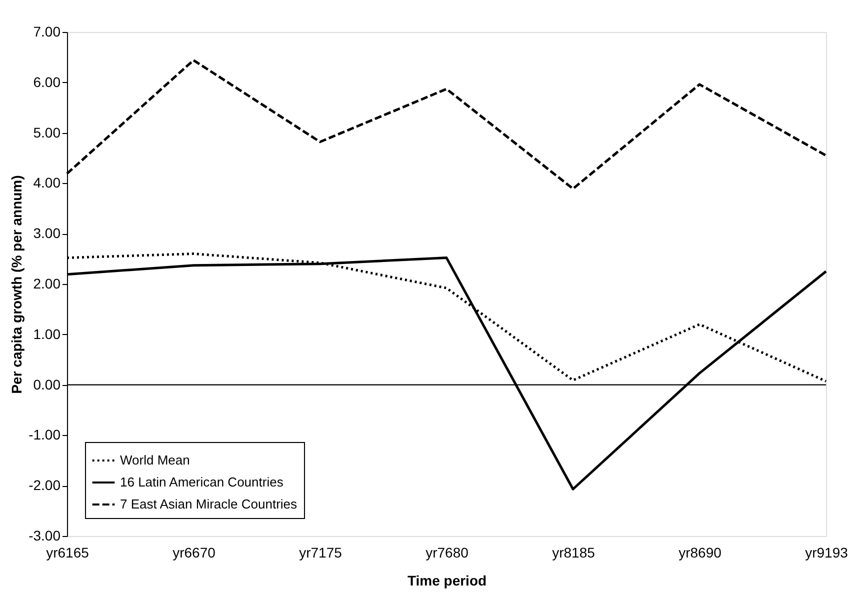 The height and width of the screenshot is (598, 868). Describe the element at coordinates (202, 482) in the screenshot. I see `legend-label: 16 Latin American Countries` at that location.